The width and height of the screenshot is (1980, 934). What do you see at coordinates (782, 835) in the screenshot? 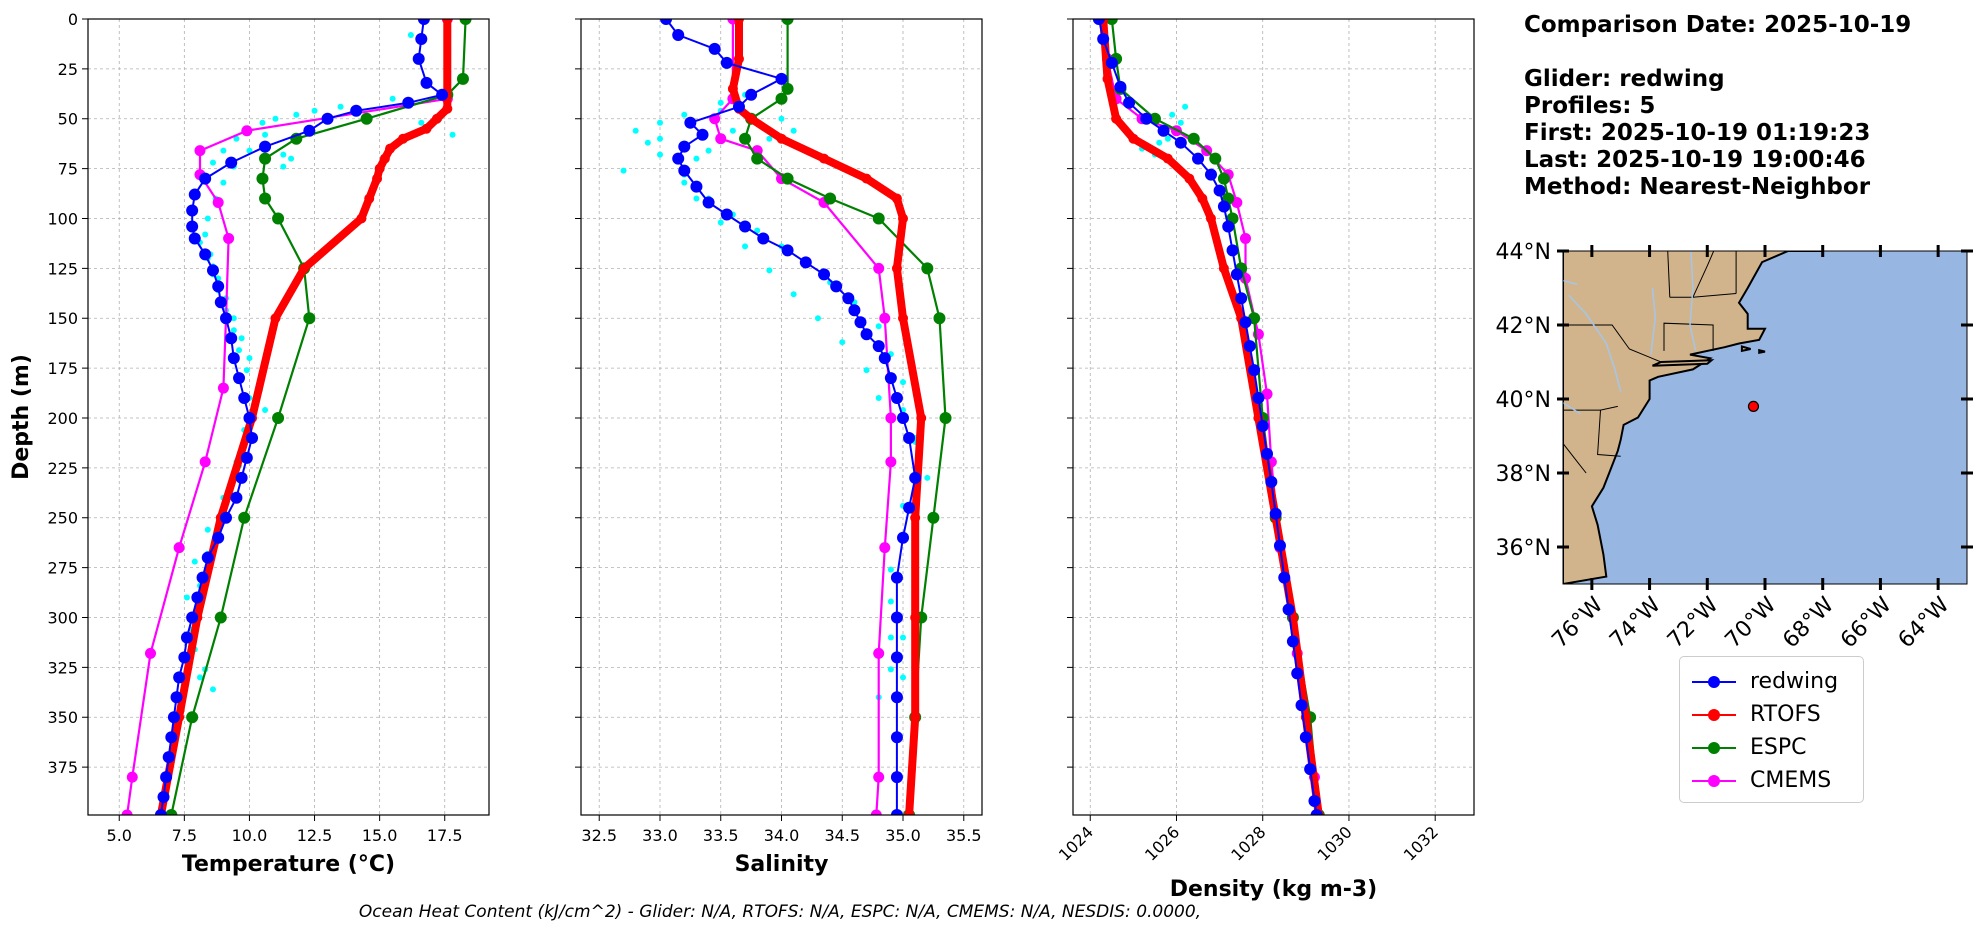
I see `x-tick-label: 34.0` at bounding box center [782, 835].